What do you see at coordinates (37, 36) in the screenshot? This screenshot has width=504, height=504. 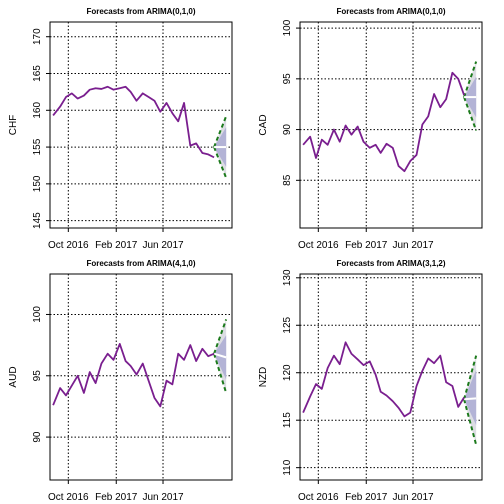 I see `y-tick-label: 170` at bounding box center [37, 36].